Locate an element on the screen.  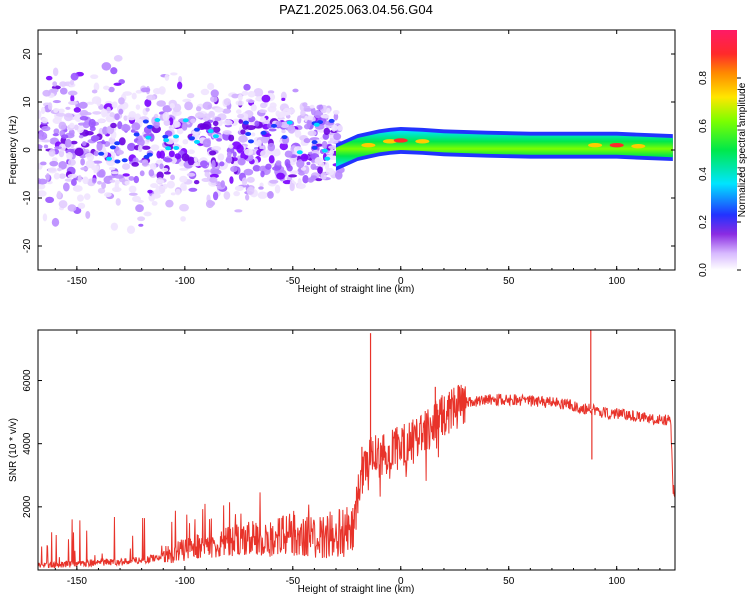
snr-x-tick-label: -100 is located at coordinates (185, 581).